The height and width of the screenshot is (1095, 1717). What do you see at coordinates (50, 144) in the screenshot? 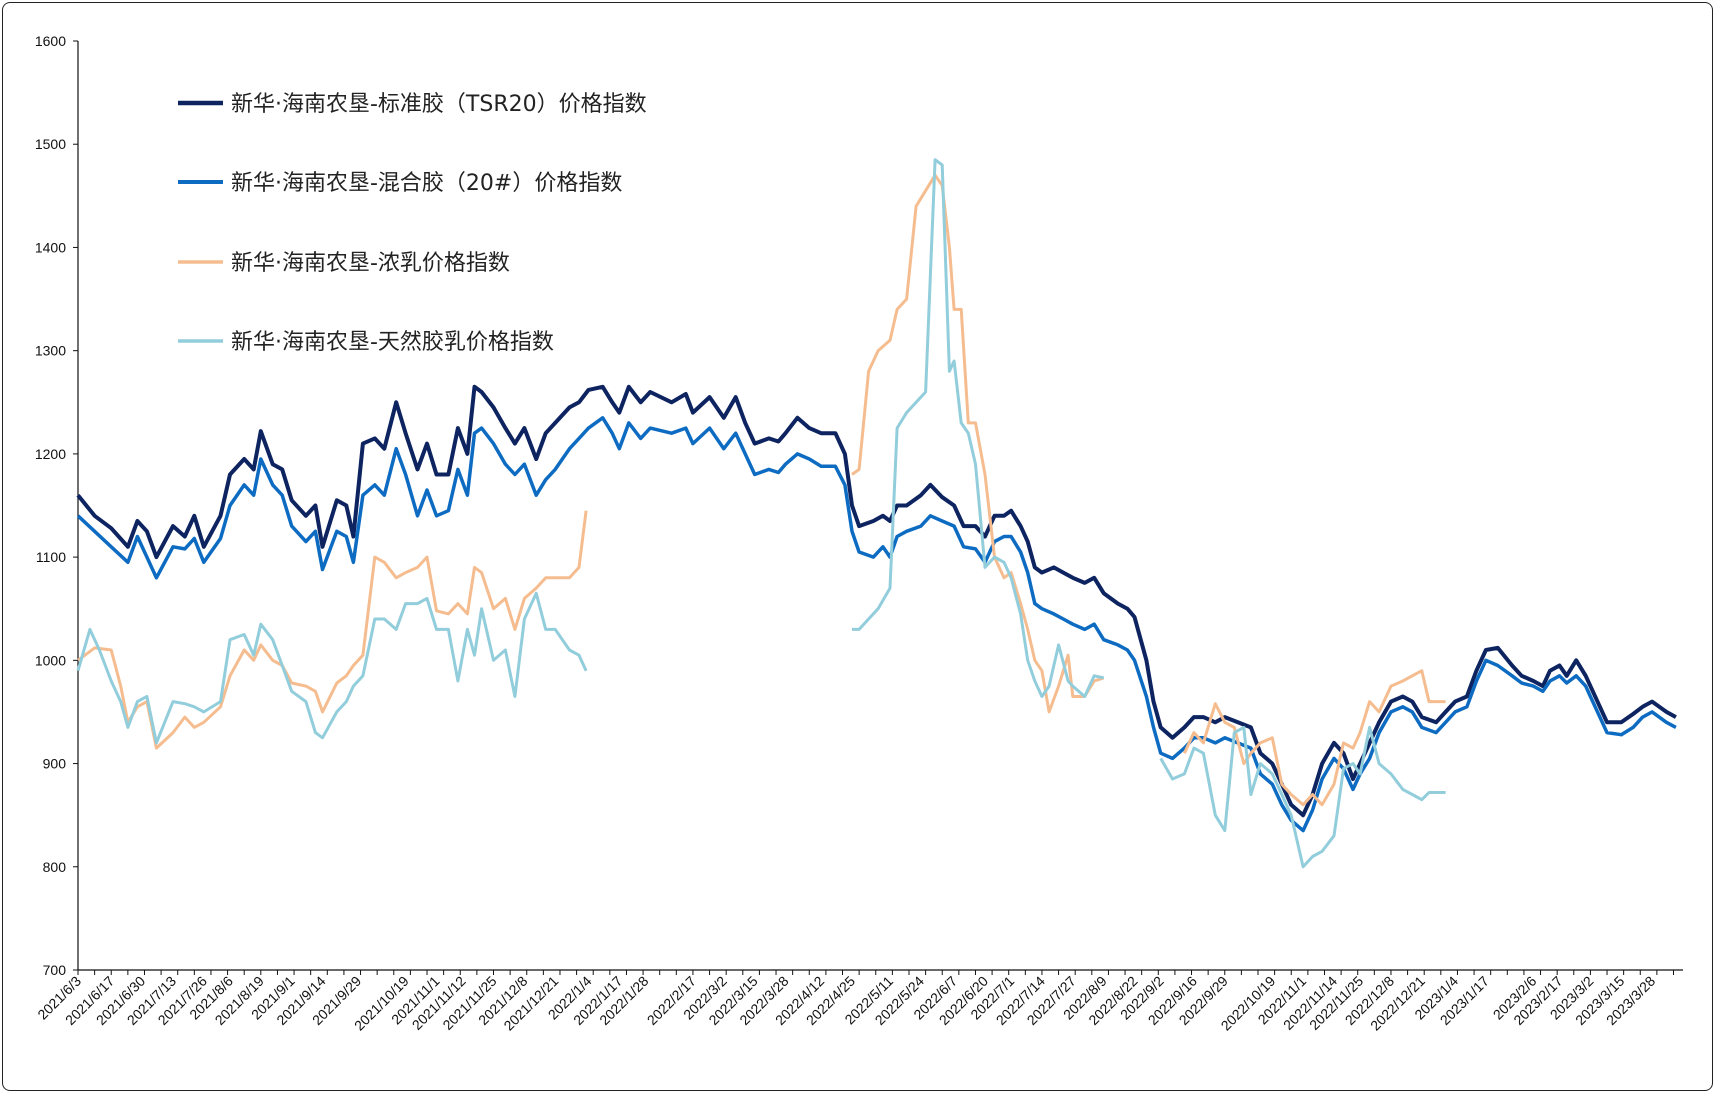
I see `y-tick-label: 1500` at bounding box center [50, 144].